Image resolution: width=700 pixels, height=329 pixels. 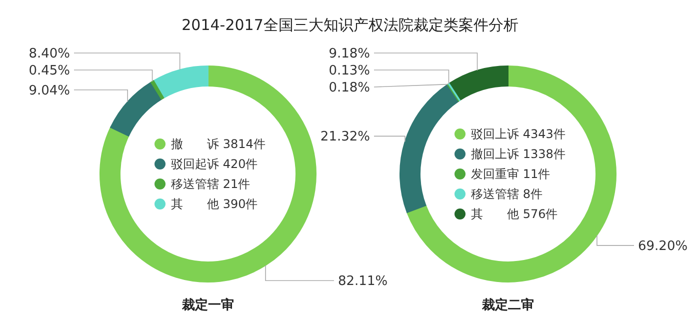 I want to click on legend-label: 发回重审 11件, so click(x=510, y=174).